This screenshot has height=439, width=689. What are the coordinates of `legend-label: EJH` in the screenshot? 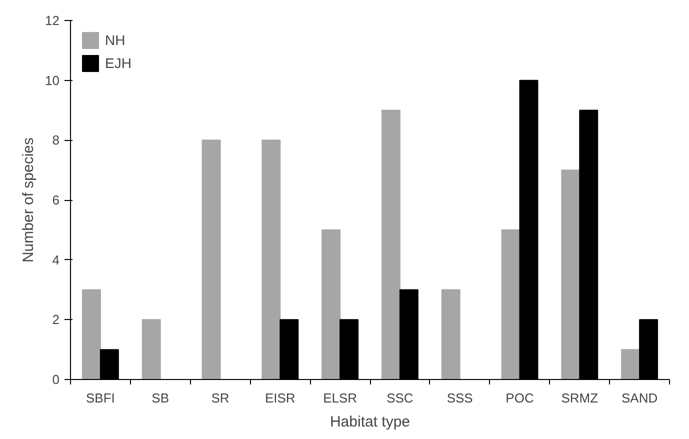 It's located at (118, 63).